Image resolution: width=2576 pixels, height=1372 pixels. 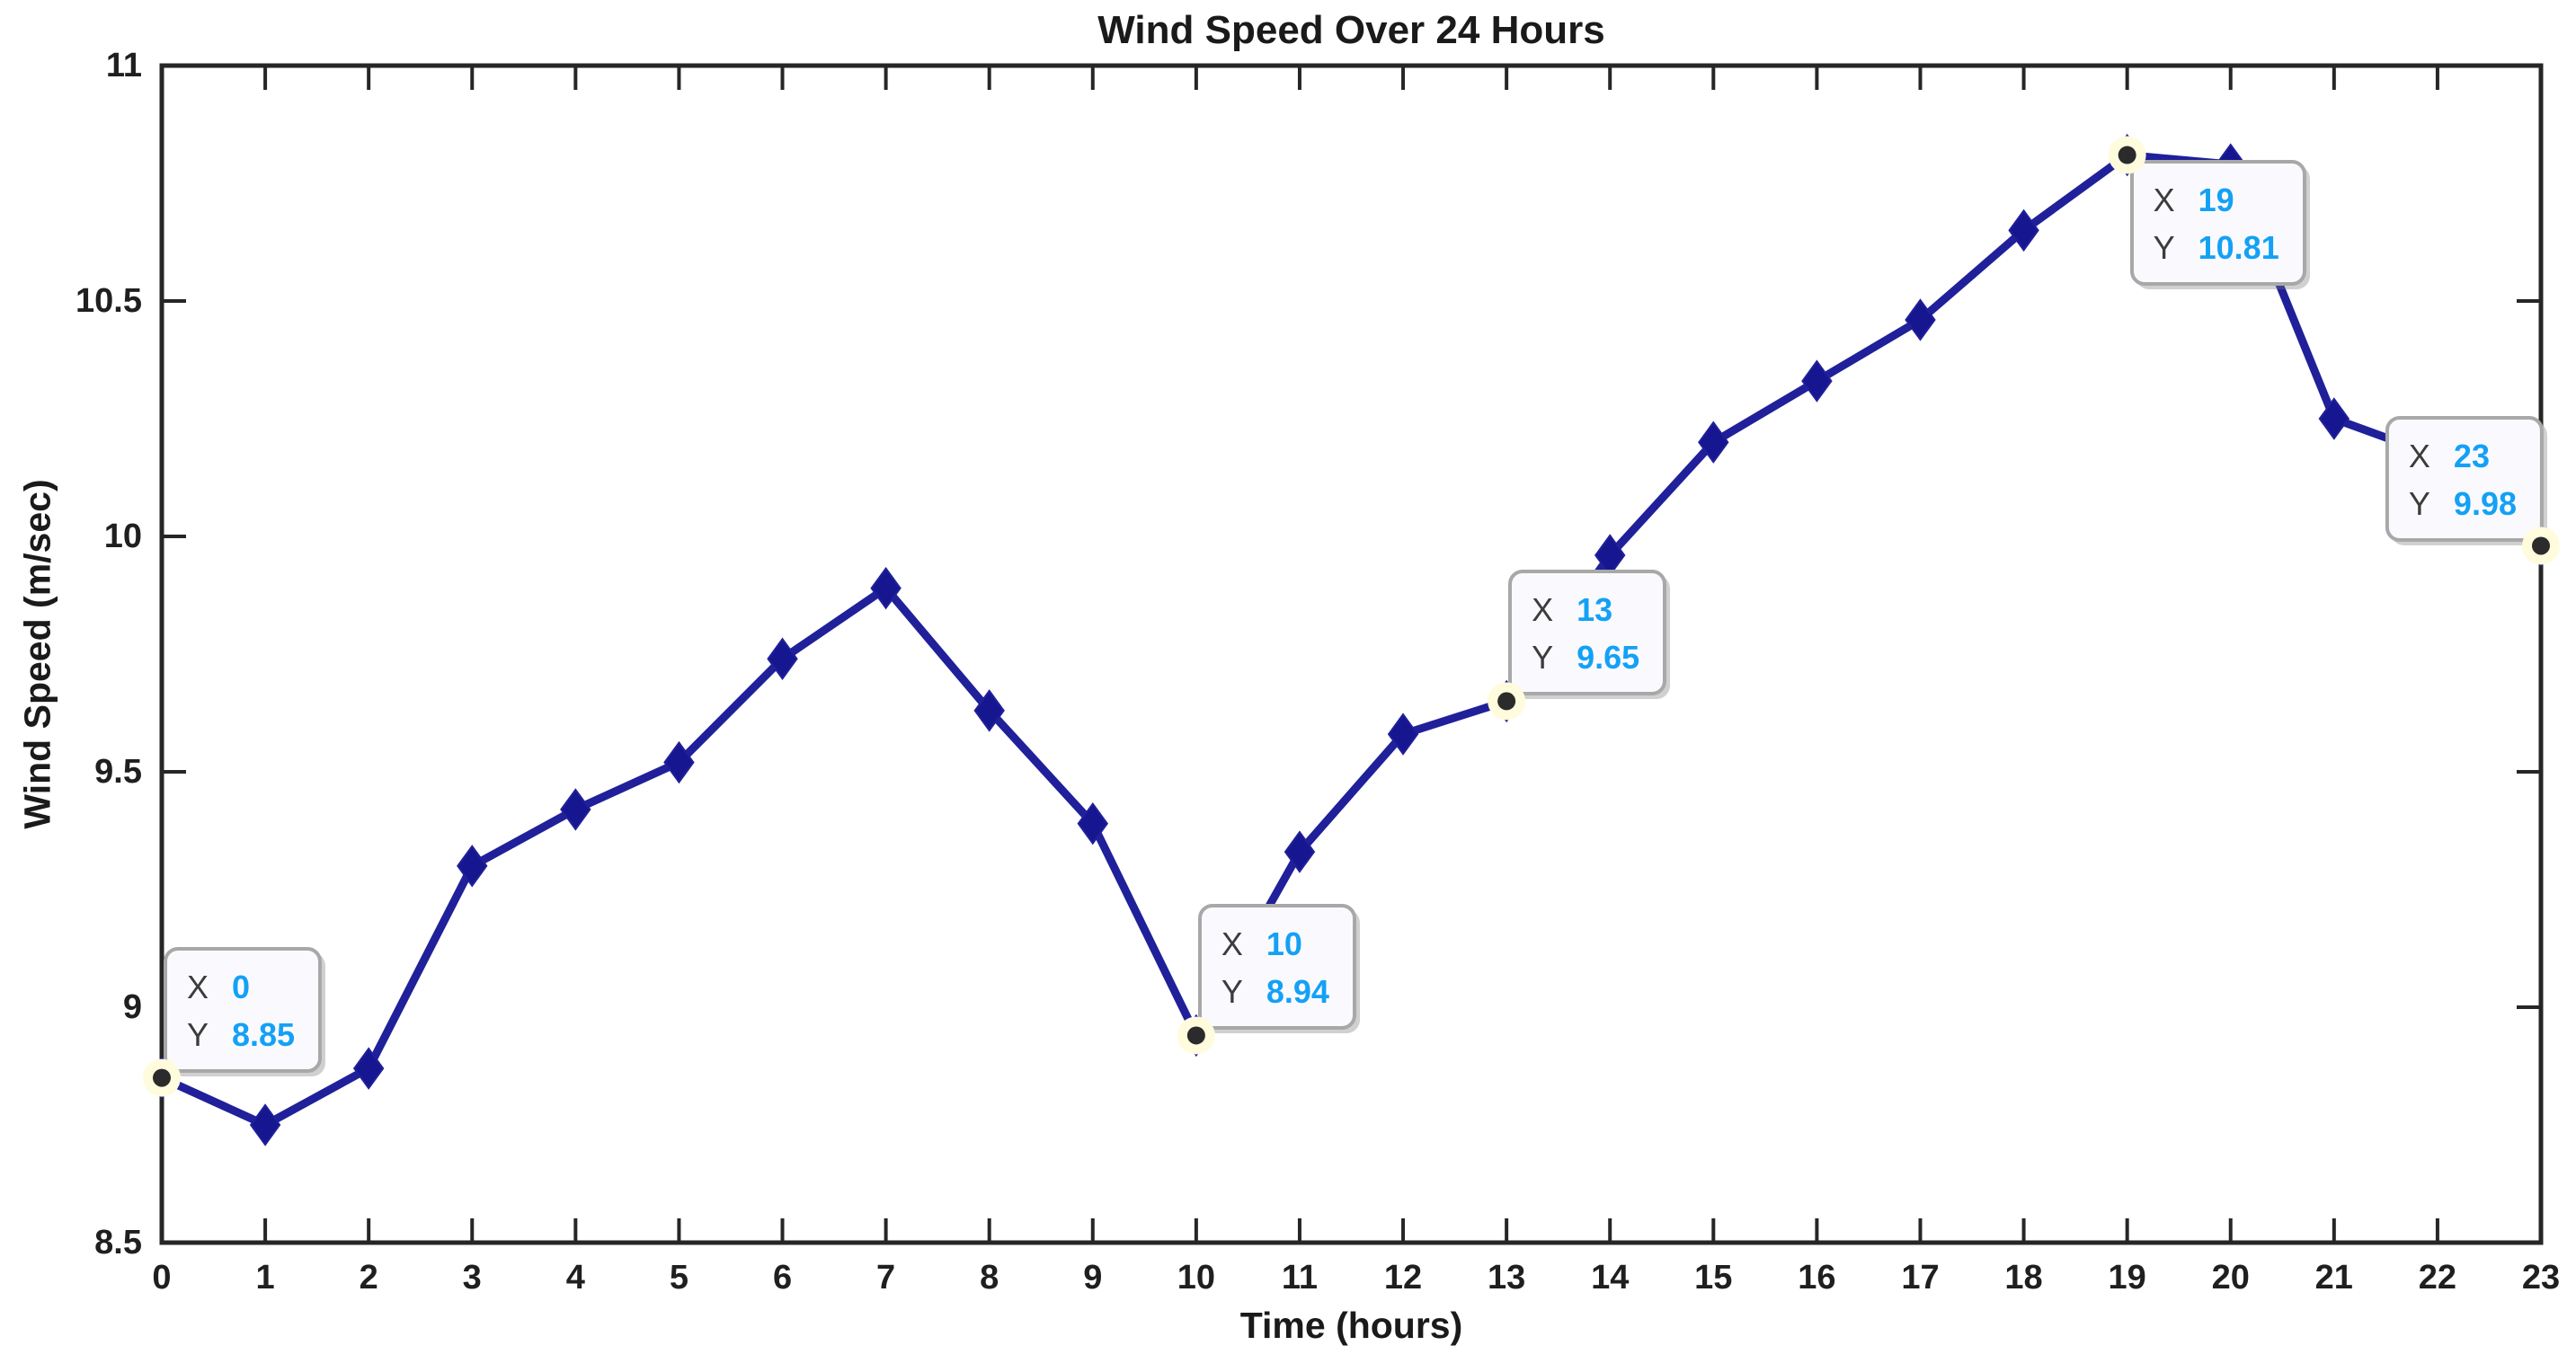 I want to click on datatip-x-value: 23, so click(x=2471, y=457).